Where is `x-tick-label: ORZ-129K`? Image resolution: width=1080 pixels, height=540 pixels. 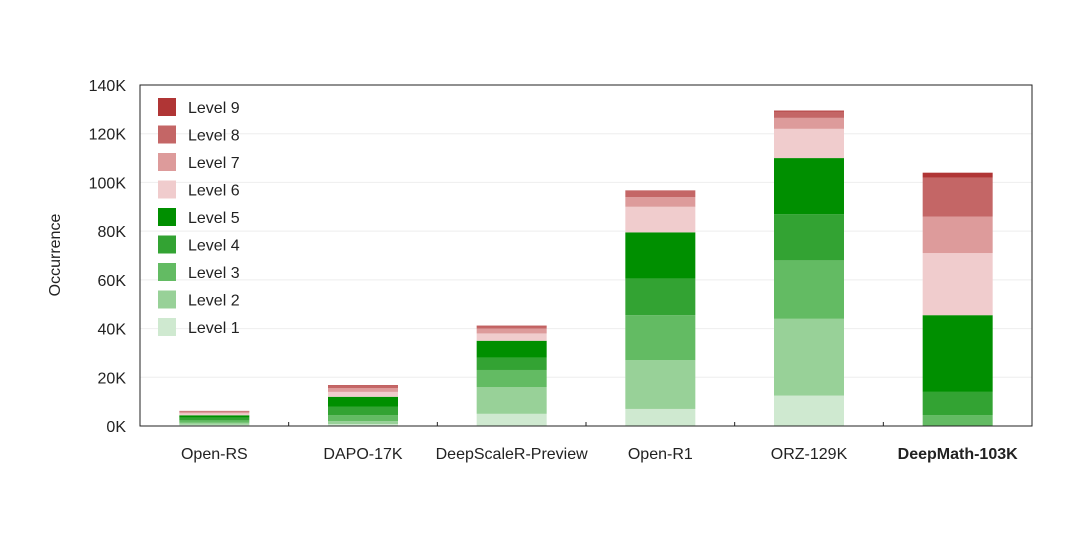 x-tick-label: ORZ-129K is located at coordinates (809, 454).